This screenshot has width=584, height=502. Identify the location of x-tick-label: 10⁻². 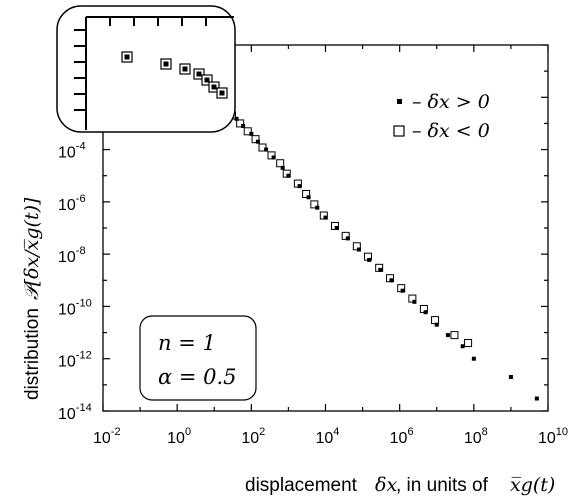
(107, 436).